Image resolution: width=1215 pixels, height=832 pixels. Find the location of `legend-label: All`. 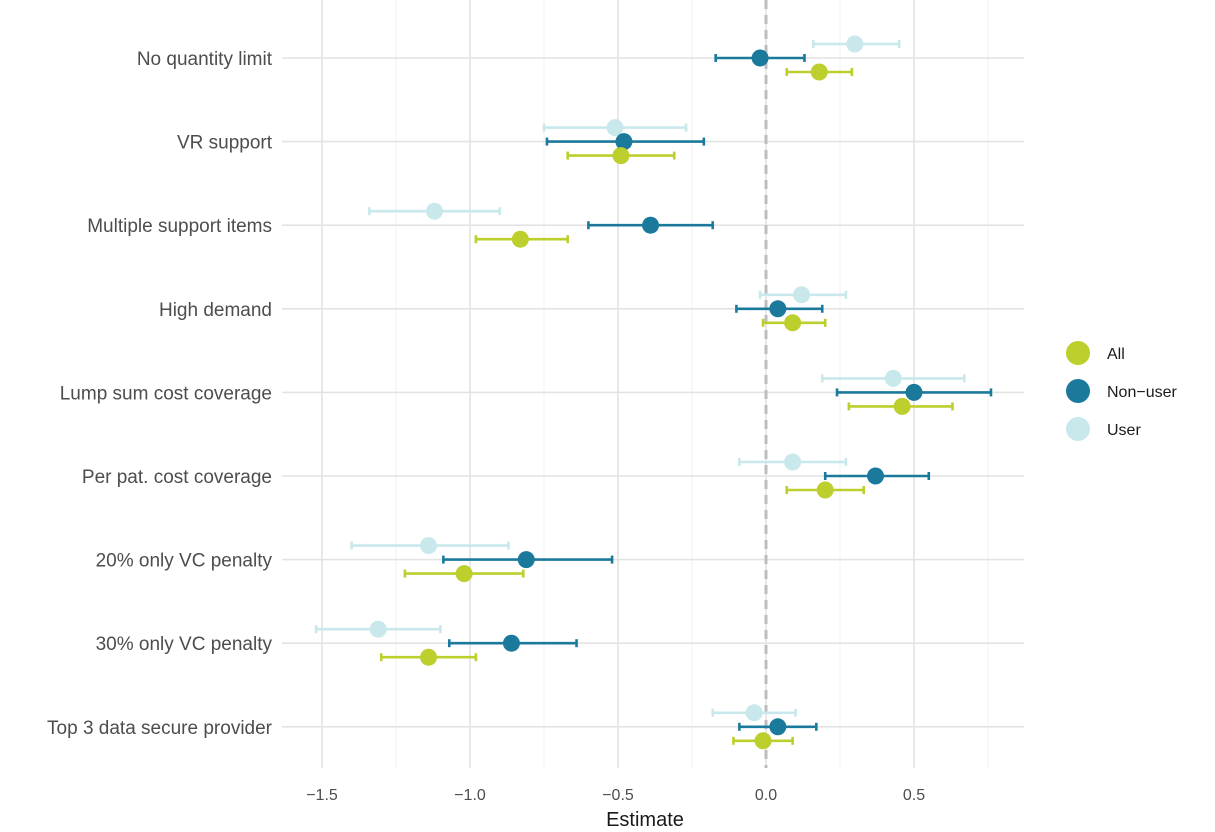

legend-label: All is located at coordinates (1116, 354).